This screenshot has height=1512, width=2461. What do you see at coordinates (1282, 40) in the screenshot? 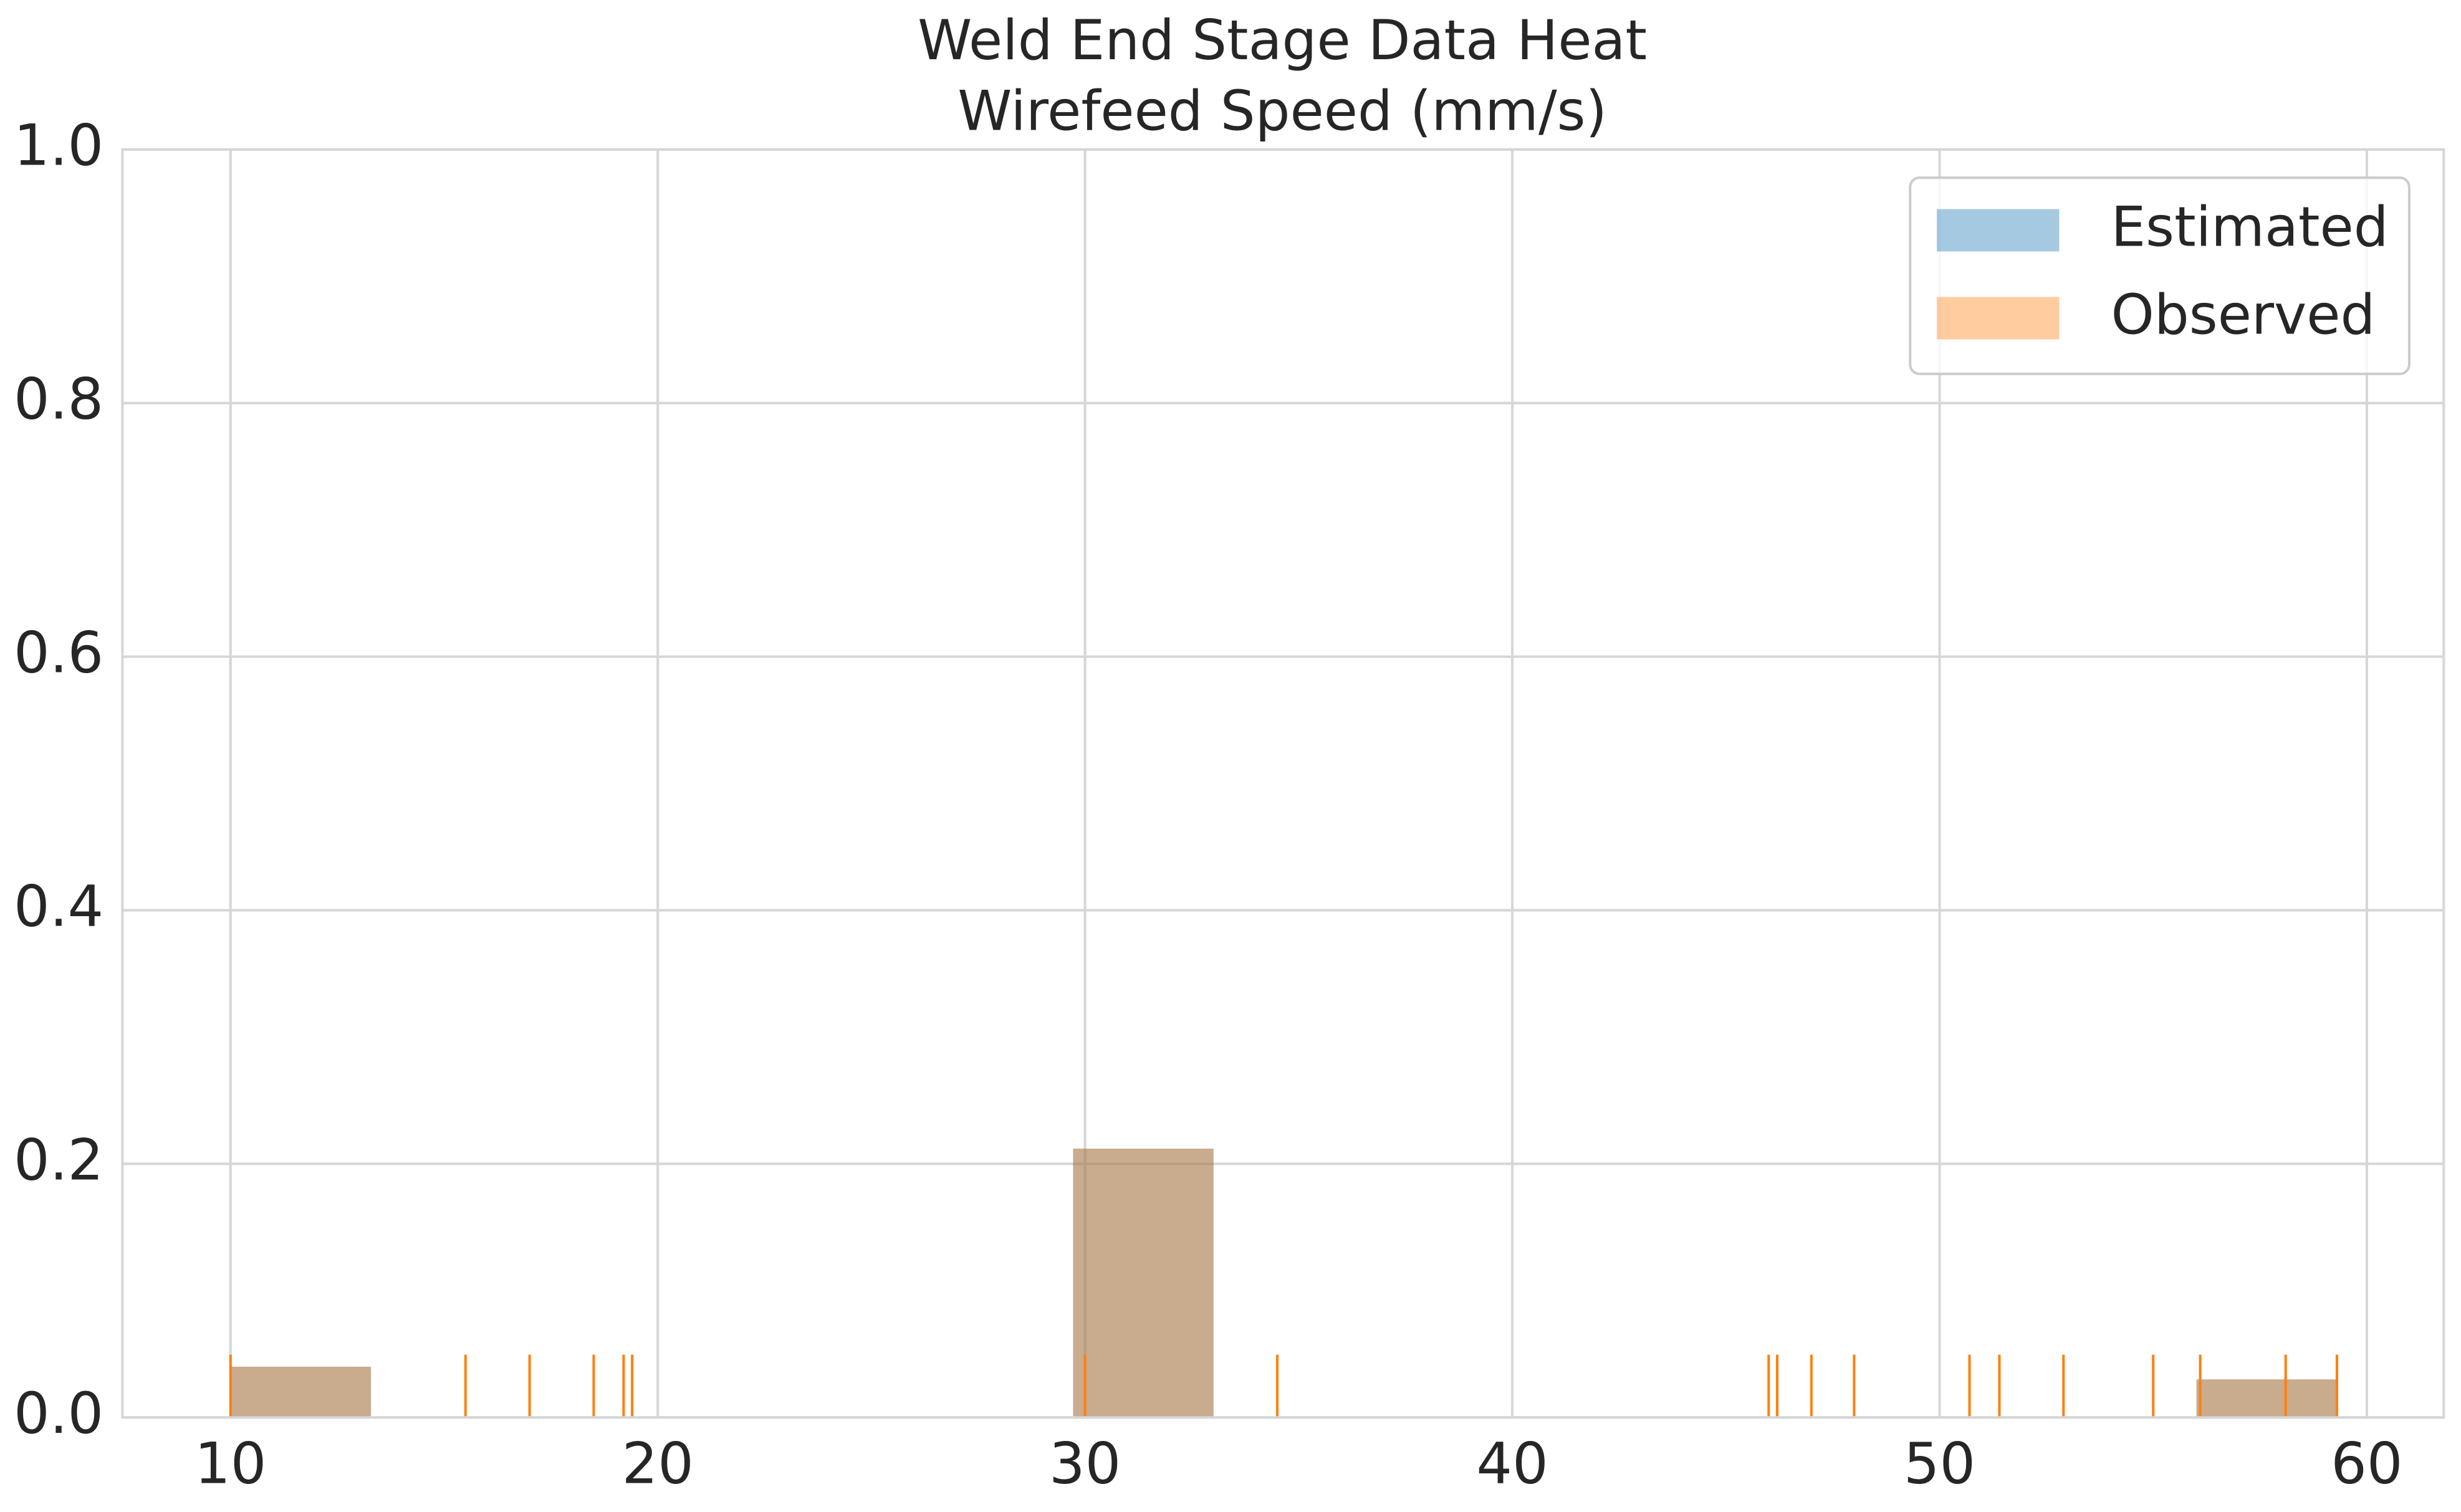
I see `chart-title: Weld End Stage Data Heat` at bounding box center [1282, 40].